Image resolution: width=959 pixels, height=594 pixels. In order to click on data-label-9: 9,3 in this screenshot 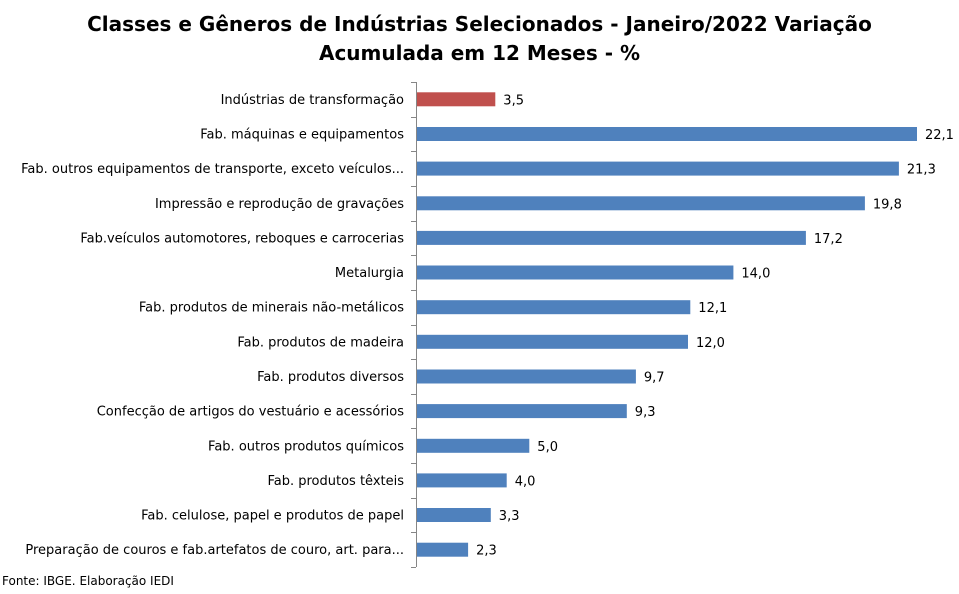, I will do `click(645, 412)`.